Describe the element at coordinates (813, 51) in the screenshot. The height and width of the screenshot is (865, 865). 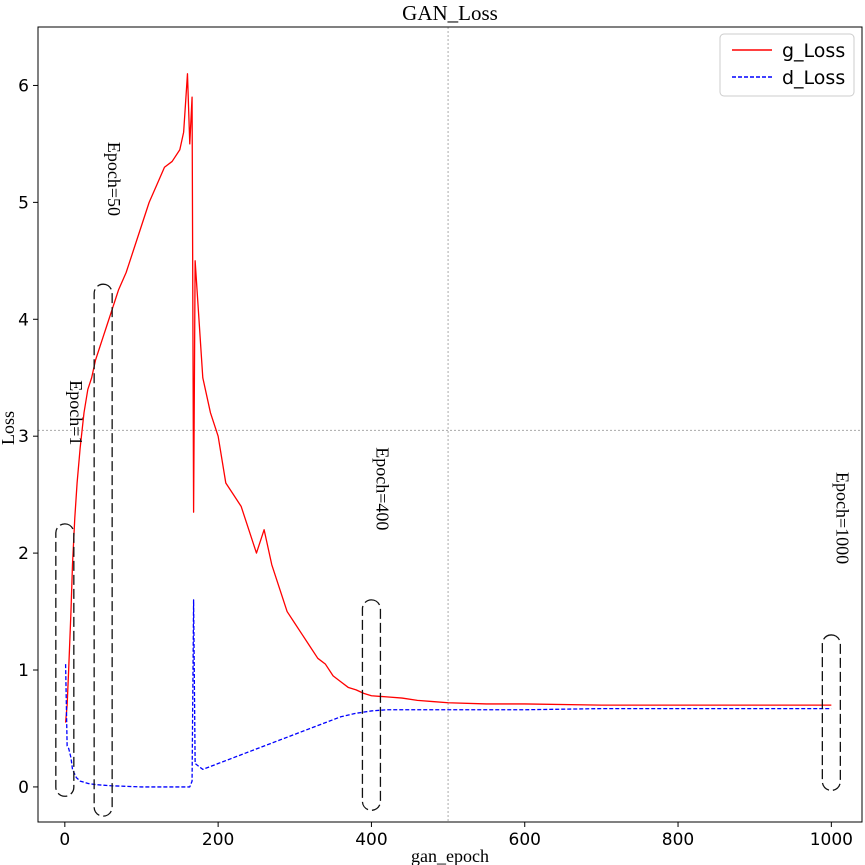
I see `legend-label: g_Loss` at that location.